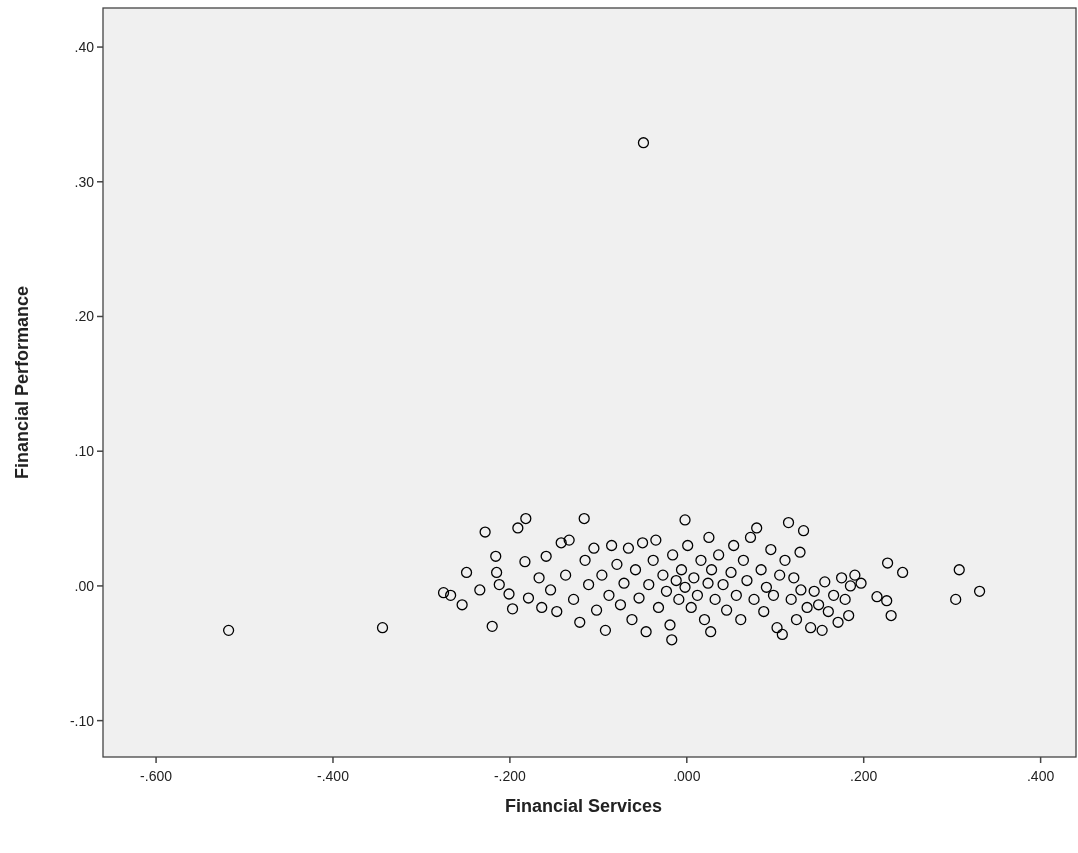 Image resolution: width=1078 pixels, height=853 pixels. What do you see at coordinates (84, 181) in the screenshot?
I see `y-tick-label: .30` at bounding box center [84, 181].